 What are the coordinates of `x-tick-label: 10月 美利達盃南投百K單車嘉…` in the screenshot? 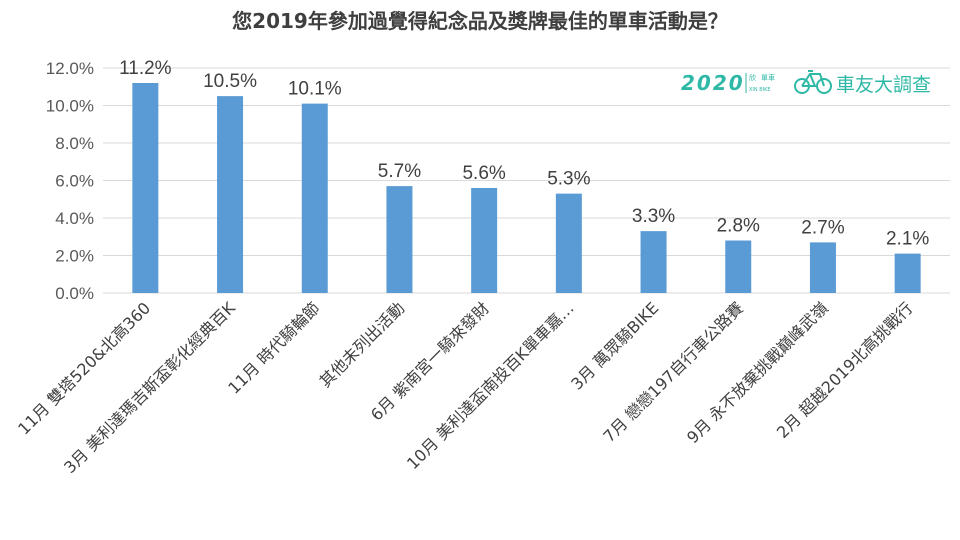 It's located at (490, 385).